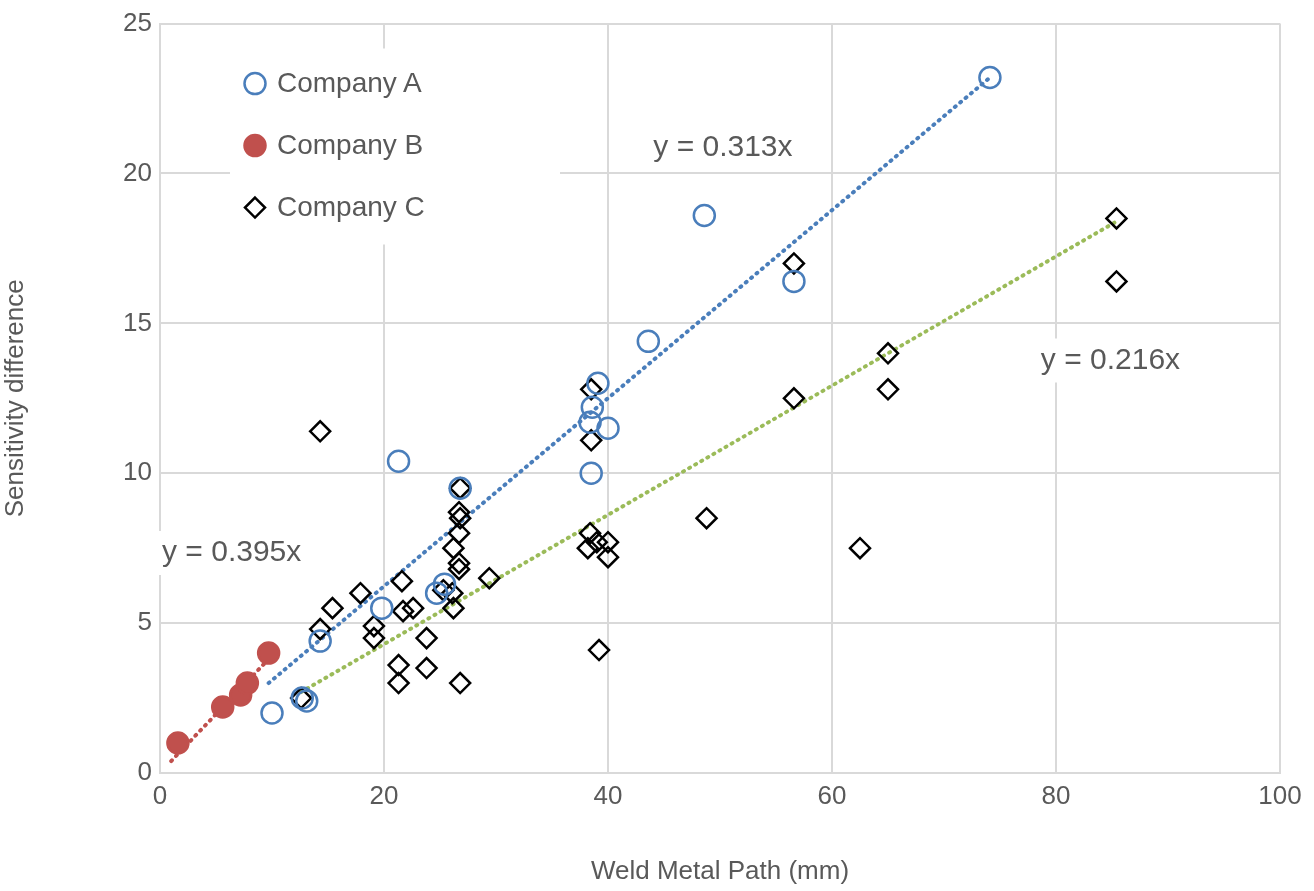 This screenshot has width=1314, height=891. I want to click on legend-label: Company C, so click(351, 207).